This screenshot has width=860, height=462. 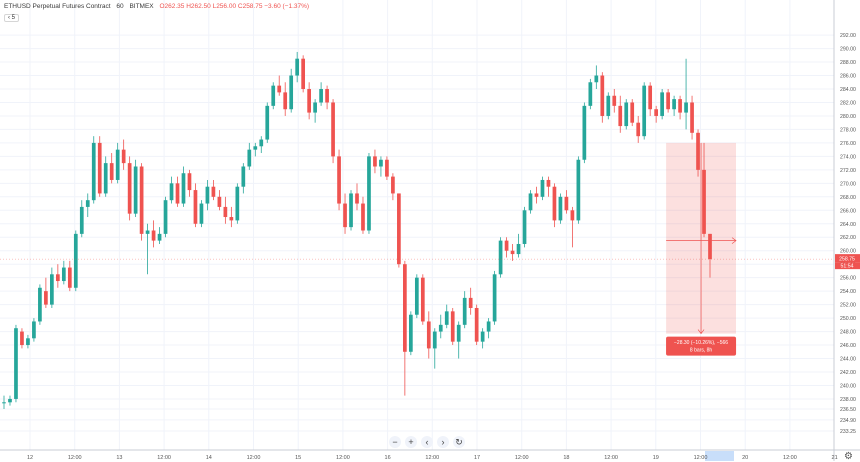 What do you see at coordinates (848, 117) in the screenshot?
I see `y-tick-label: 280.00` at bounding box center [848, 117].